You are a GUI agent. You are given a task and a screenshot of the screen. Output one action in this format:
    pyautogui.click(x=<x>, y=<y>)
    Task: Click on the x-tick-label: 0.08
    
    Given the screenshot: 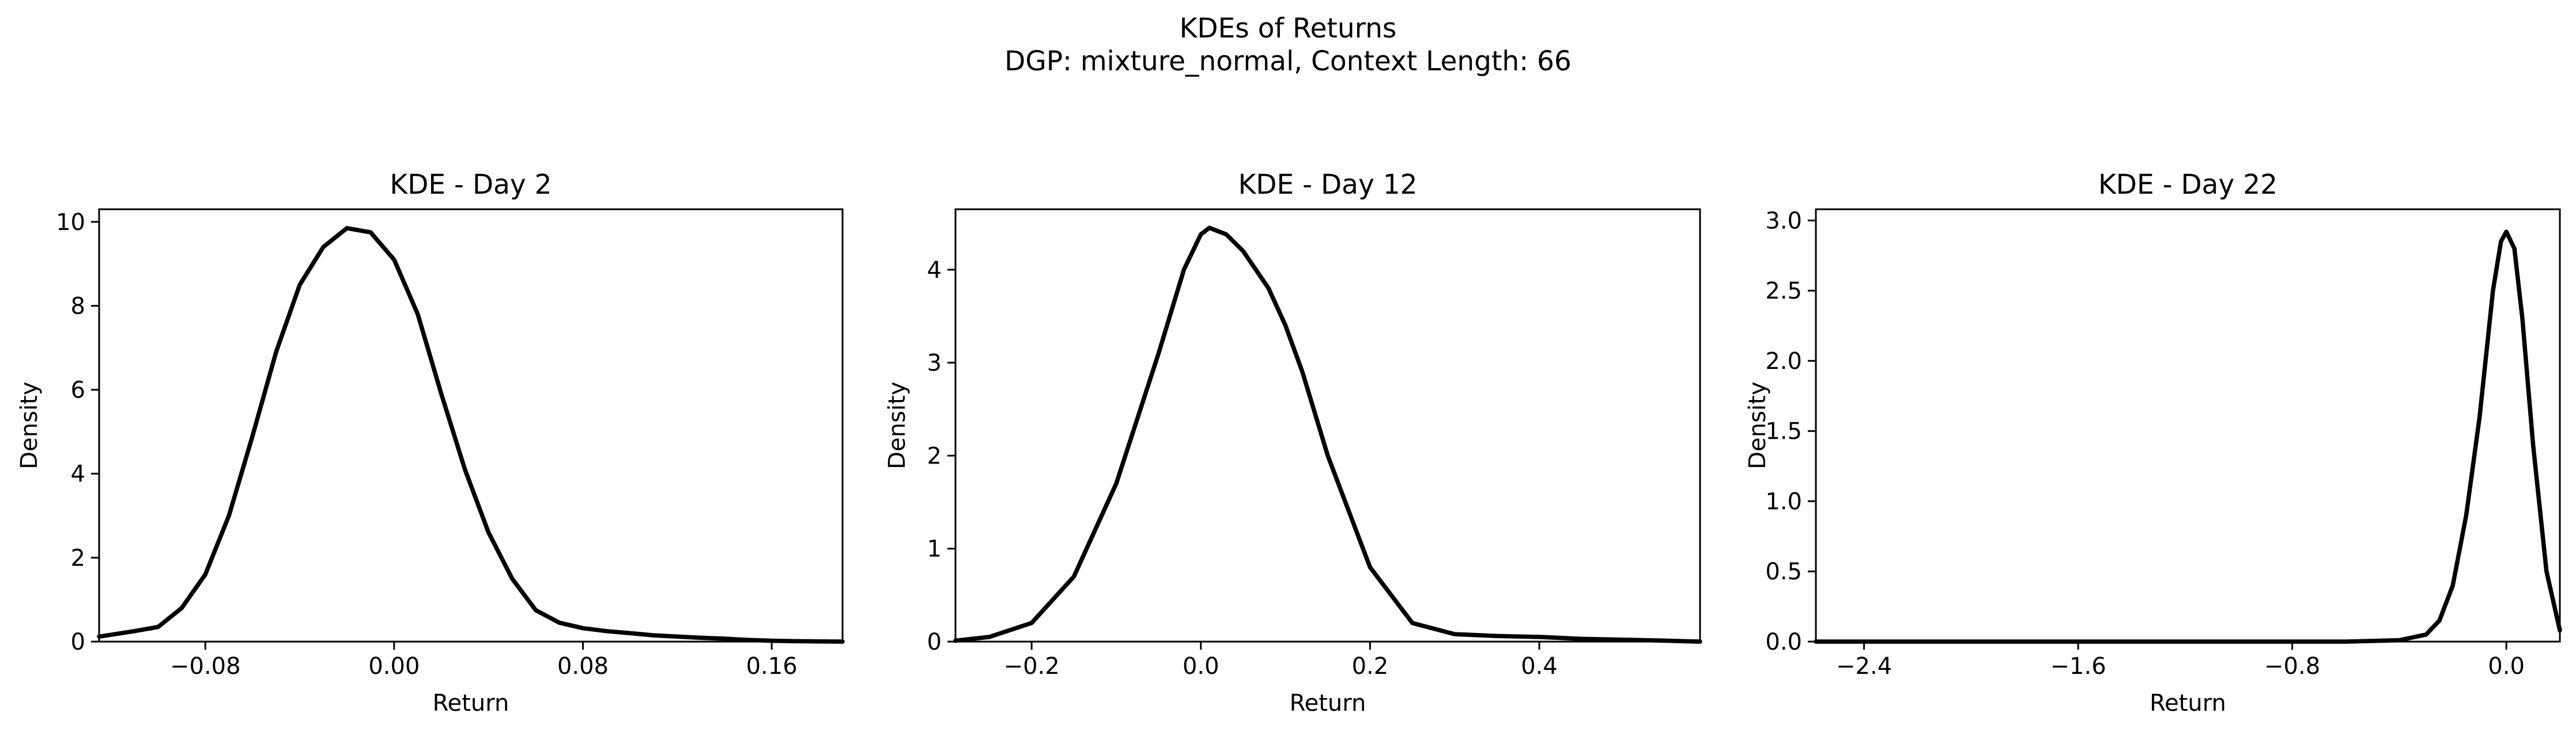 What is the action you would take?
    pyautogui.click(x=583, y=666)
    